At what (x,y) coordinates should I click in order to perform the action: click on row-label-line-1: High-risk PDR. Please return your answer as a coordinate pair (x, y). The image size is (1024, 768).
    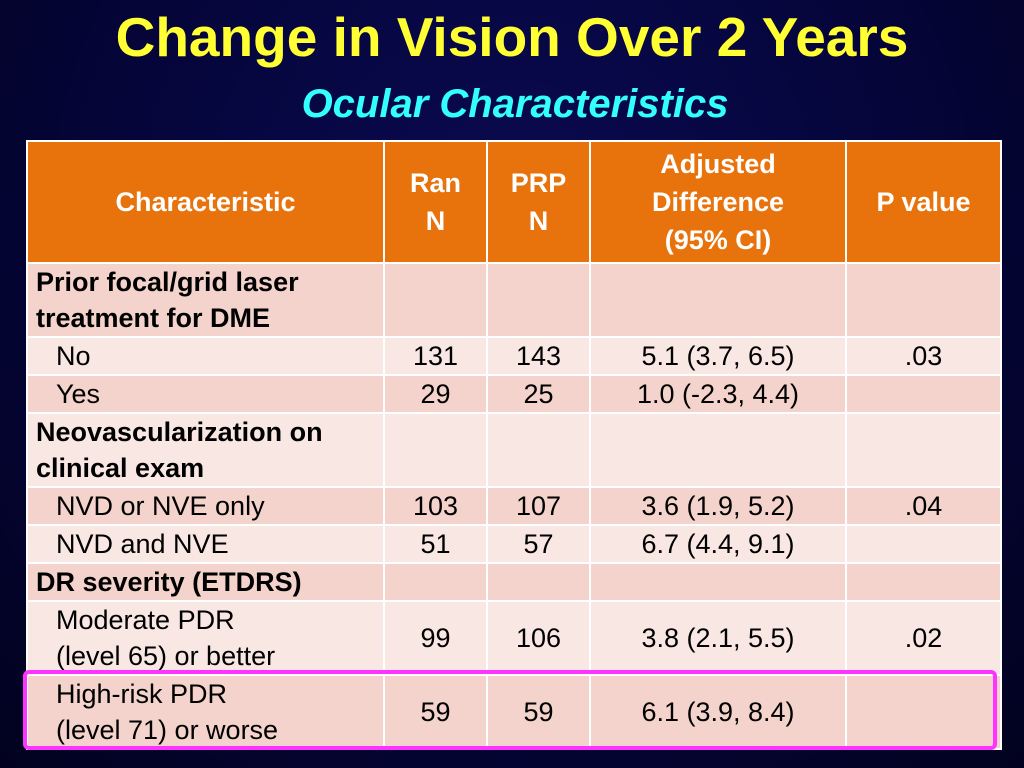
    Looking at the image, I should click on (142, 694).